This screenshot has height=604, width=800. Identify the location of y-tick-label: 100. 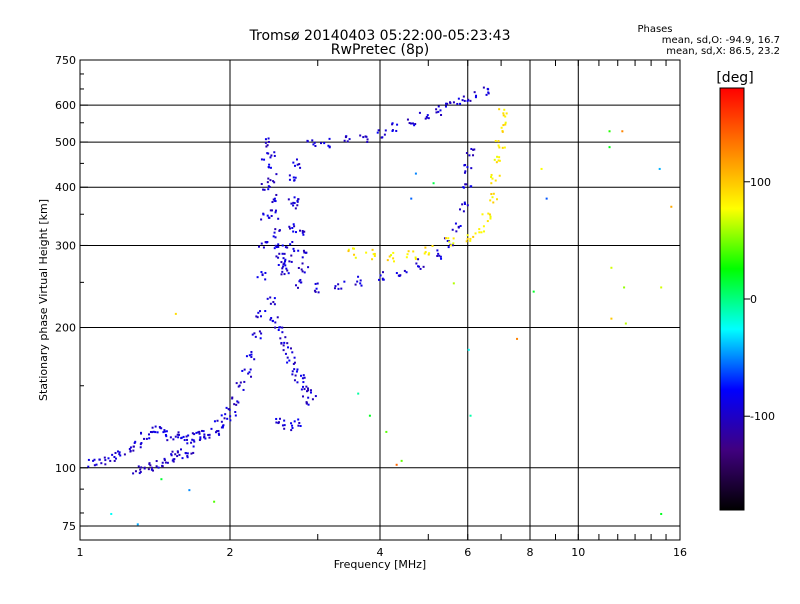
(65, 468).